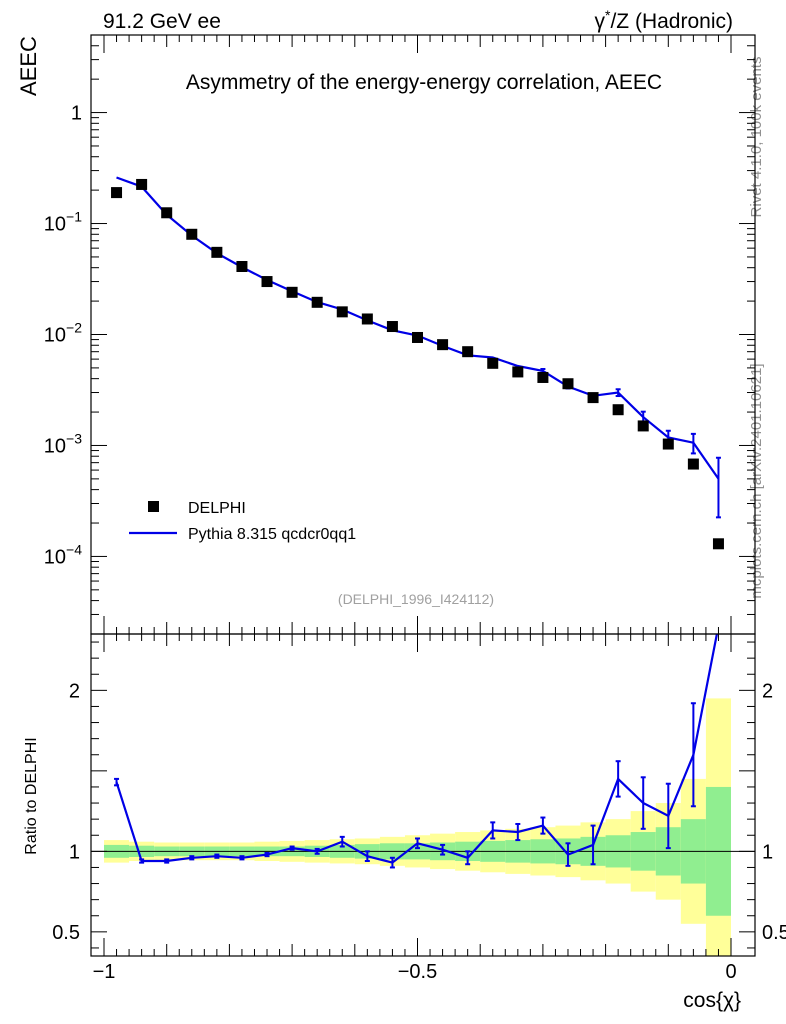 The image size is (786, 1024). Describe the element at coordinates (74, 852) in the screenshot. I see `ratio-y-tick-label-left: 1` at that location.